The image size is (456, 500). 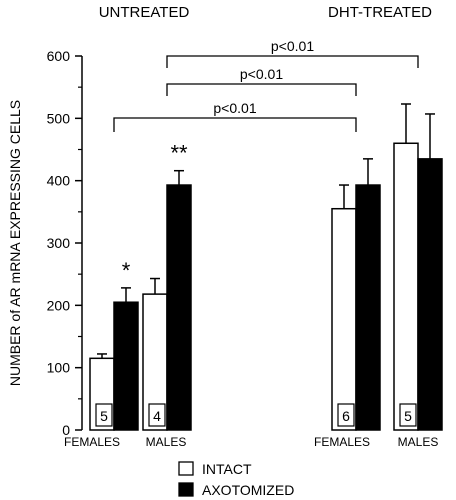 I want to click on n-label: 6, so click(x=346, y=416).